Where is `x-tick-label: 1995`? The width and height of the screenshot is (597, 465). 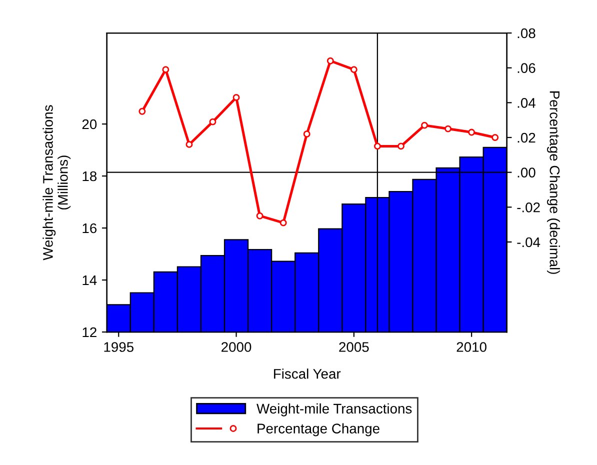
x-tick-label: 1995 is located at coordinates (119, 347).